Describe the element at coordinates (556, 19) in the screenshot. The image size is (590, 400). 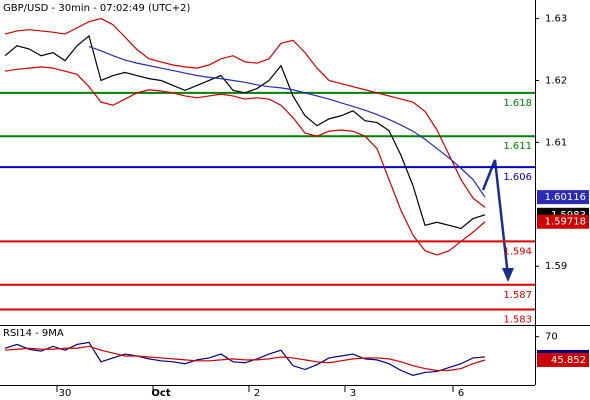
I see `y-tick-label: 1.63` at that location.